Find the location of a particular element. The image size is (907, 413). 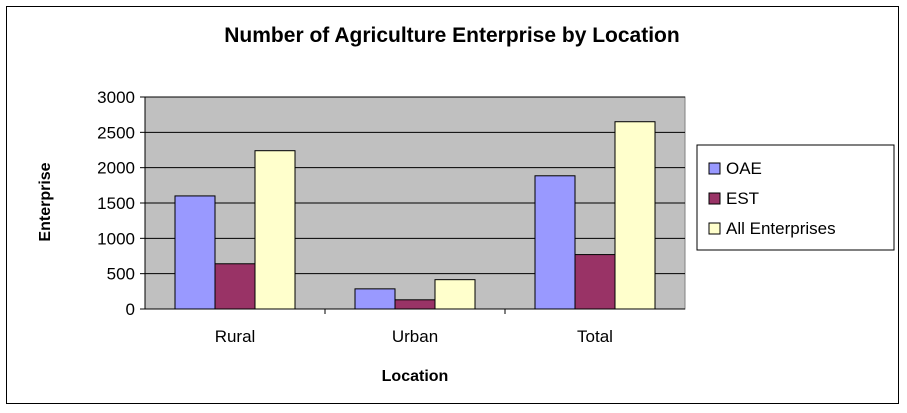

bar-all-enterprises-rural is located at coordinates (275, 230).